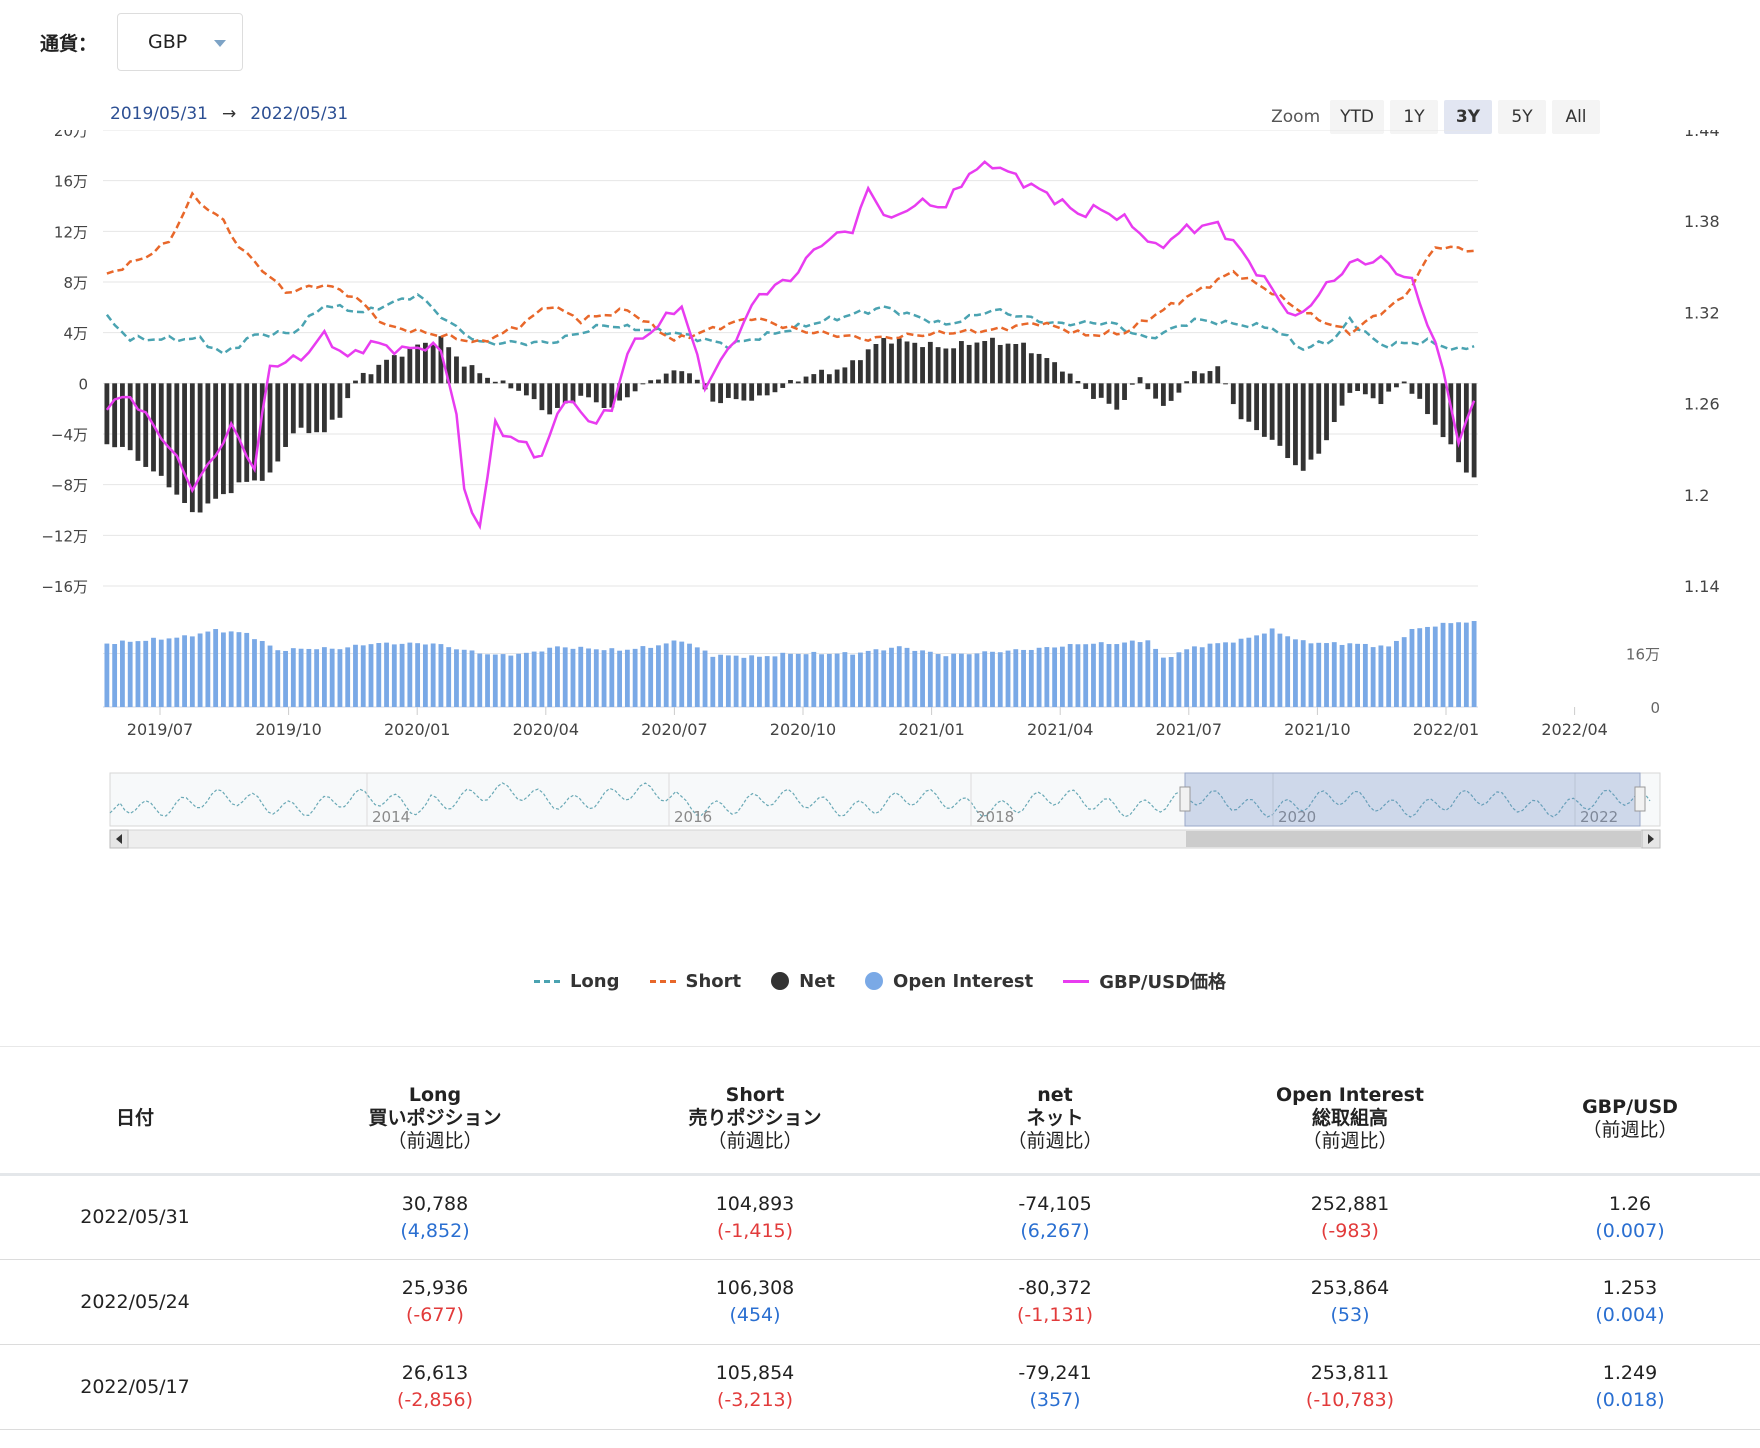 Image resolution: width=1760 pixels, height=1448 pixels. Describe the element at coordinates (1350, 1387) in the screenshot. I see `cell-oi: 253,811 (-10,783)` at that location.